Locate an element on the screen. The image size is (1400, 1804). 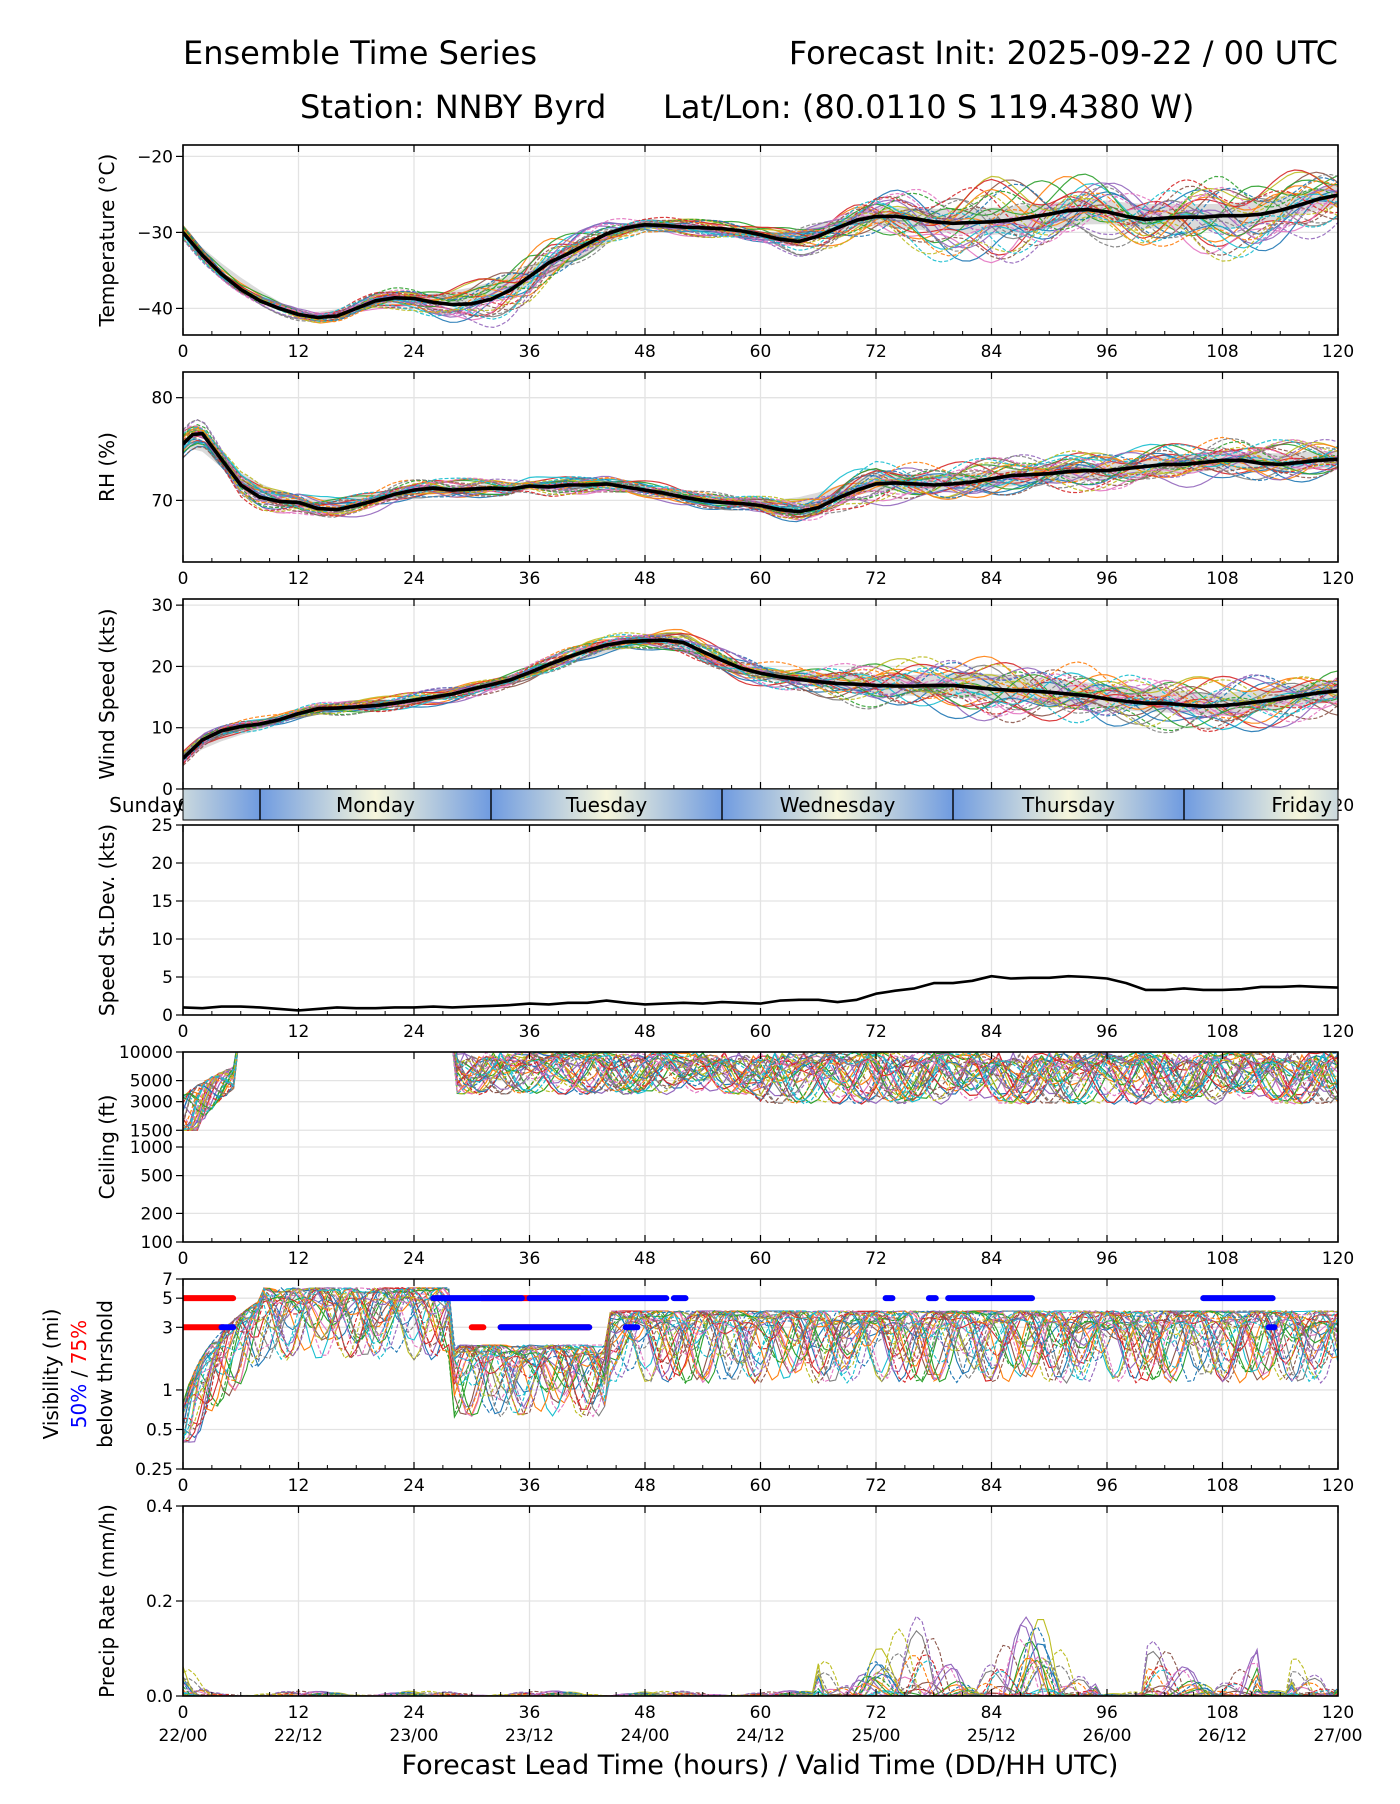
y-tick-label: 0.25 is located at coordinates (154, 1470).